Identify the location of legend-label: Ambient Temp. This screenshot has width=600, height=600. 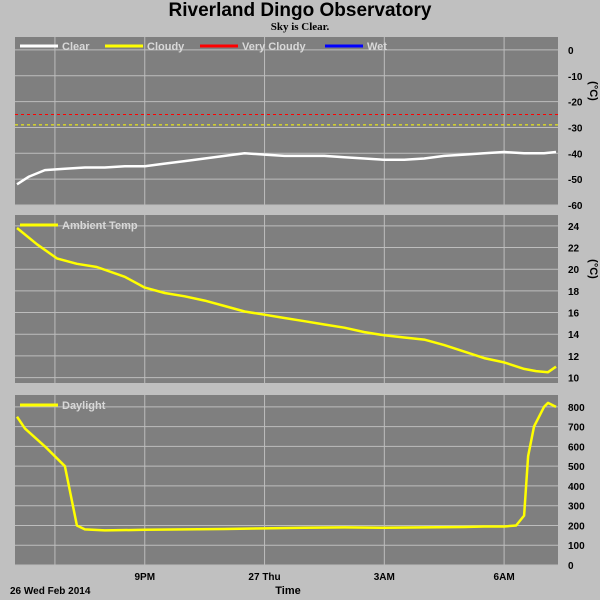
(100, 226).